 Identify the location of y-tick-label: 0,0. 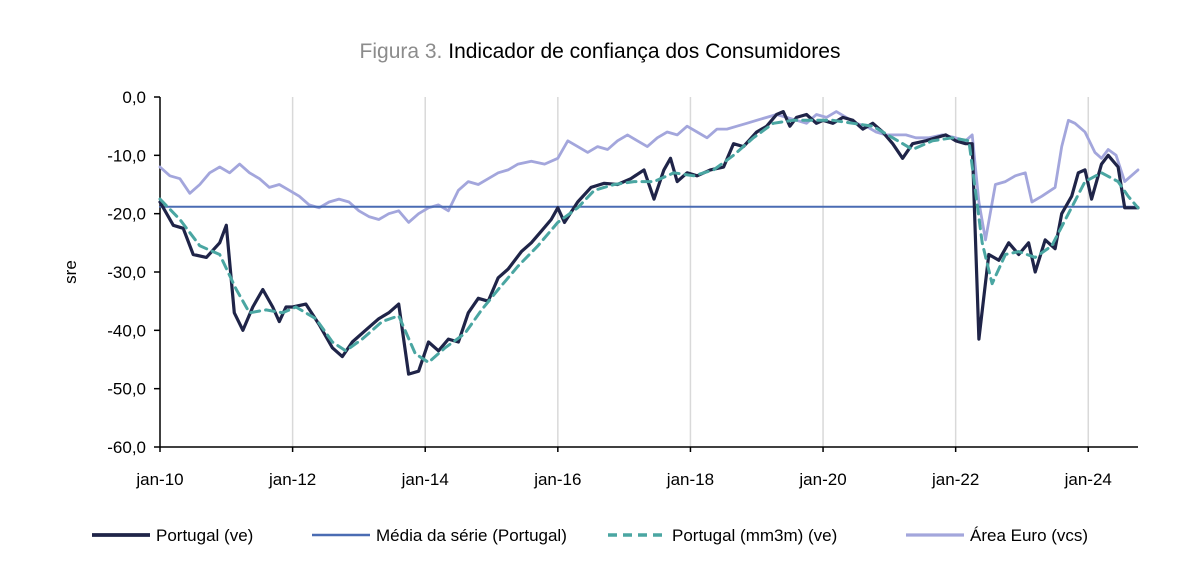
(134, 97).